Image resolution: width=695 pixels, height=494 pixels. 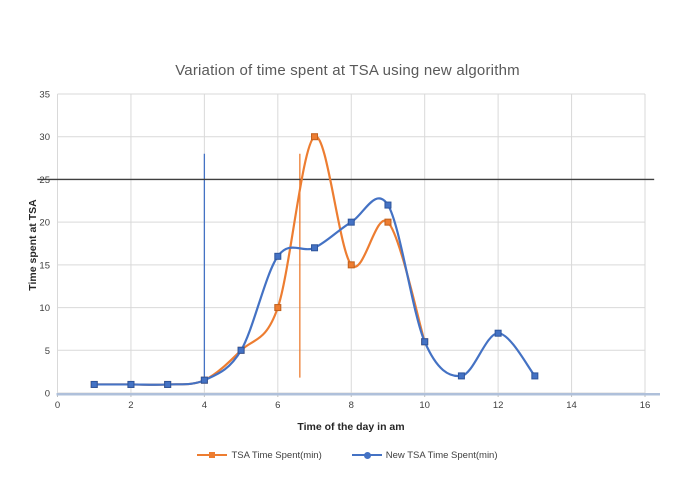 I want to click on x-tick-label: 8, so click(x=351, y=405).